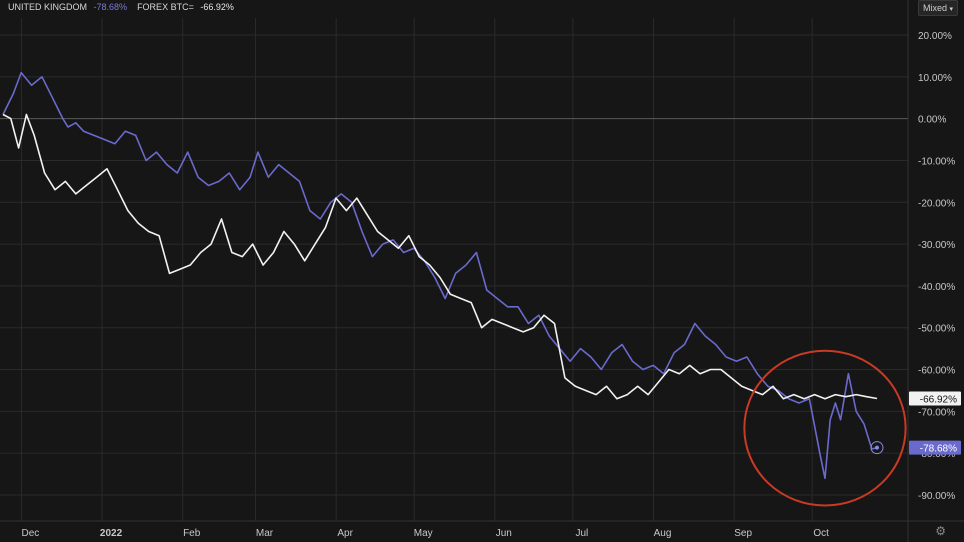 The width and height of the screenshot is (964, 542). I want to click on y-tick-label: -10.00%, so click(936, 161).